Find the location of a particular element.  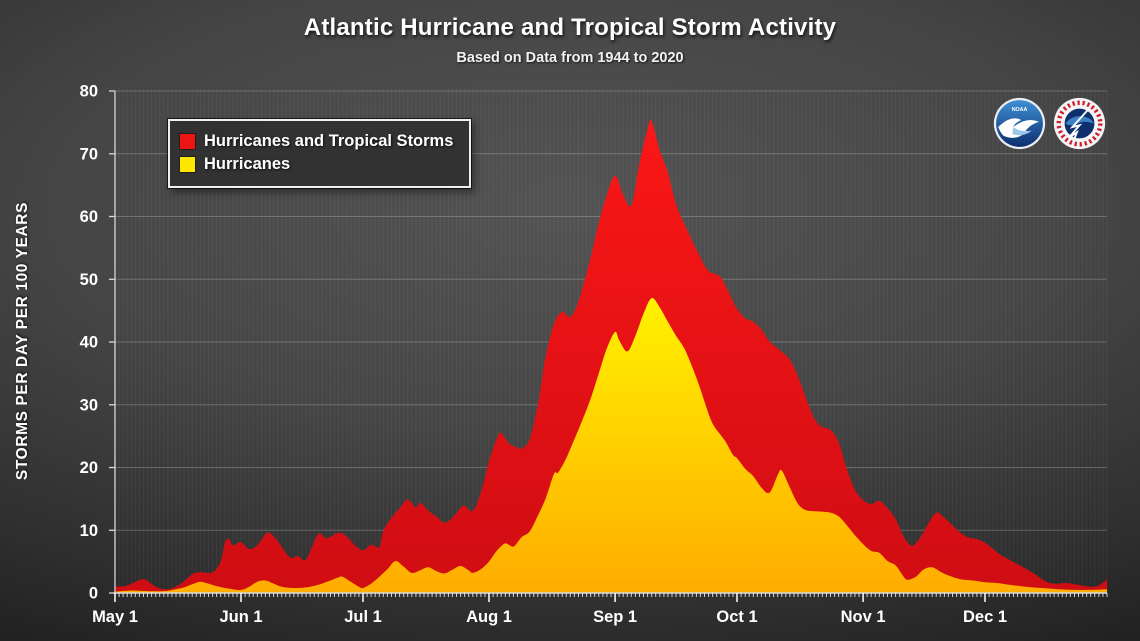

x-tick-label: Sep 1 is located at coordinates (615, 617).